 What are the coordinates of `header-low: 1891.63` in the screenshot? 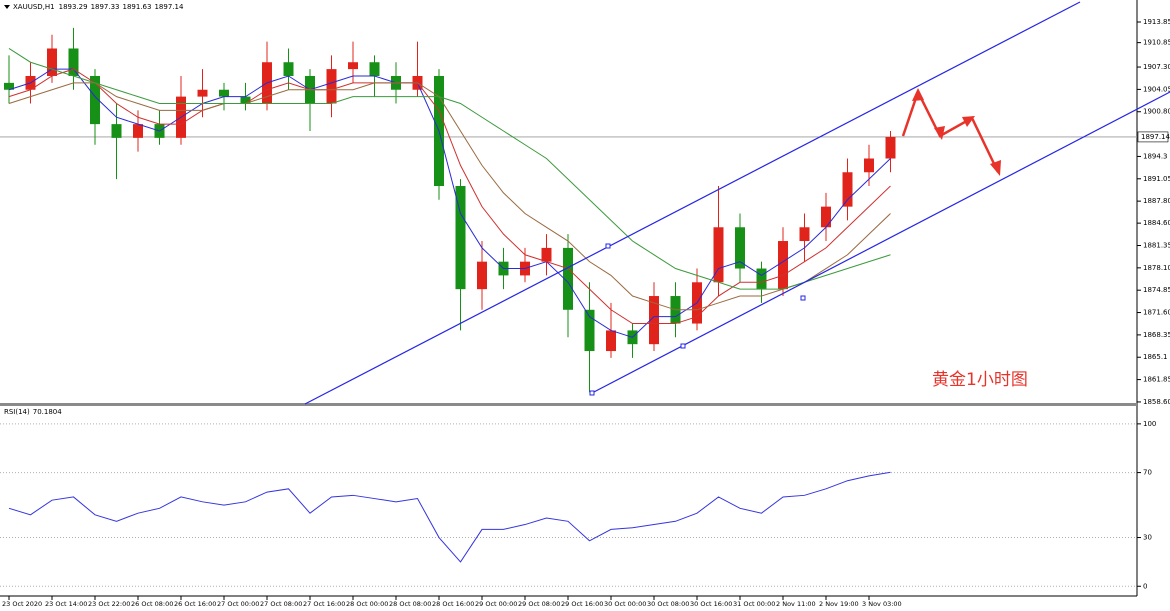 It's located at (137, 7).